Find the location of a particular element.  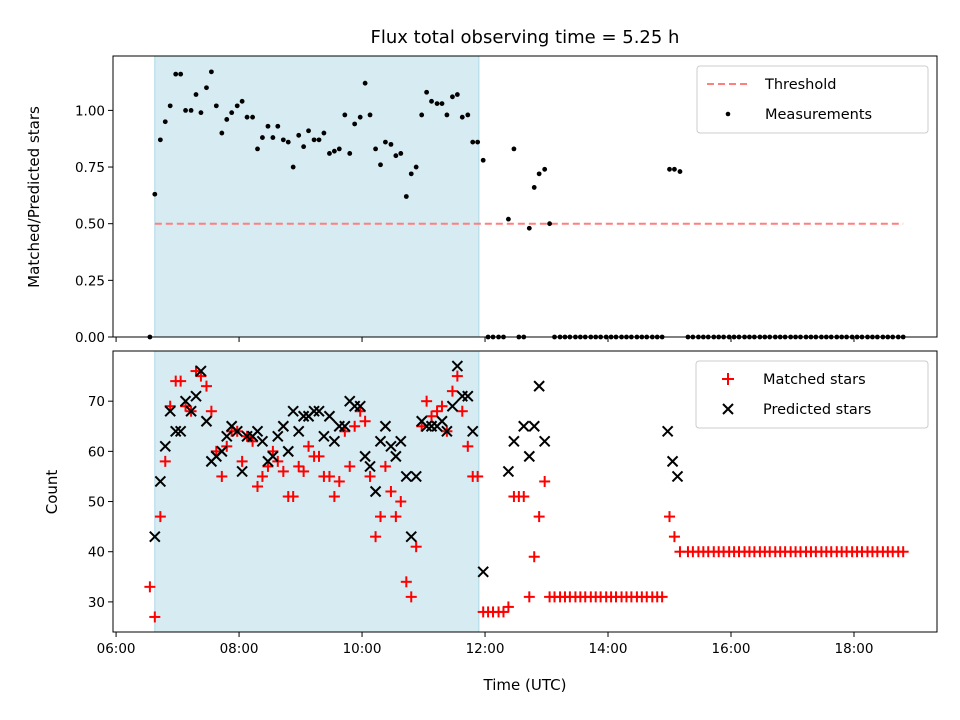

bottom-y-ticks: 30 40 50 60 70 is located at coordinates (100, 502).